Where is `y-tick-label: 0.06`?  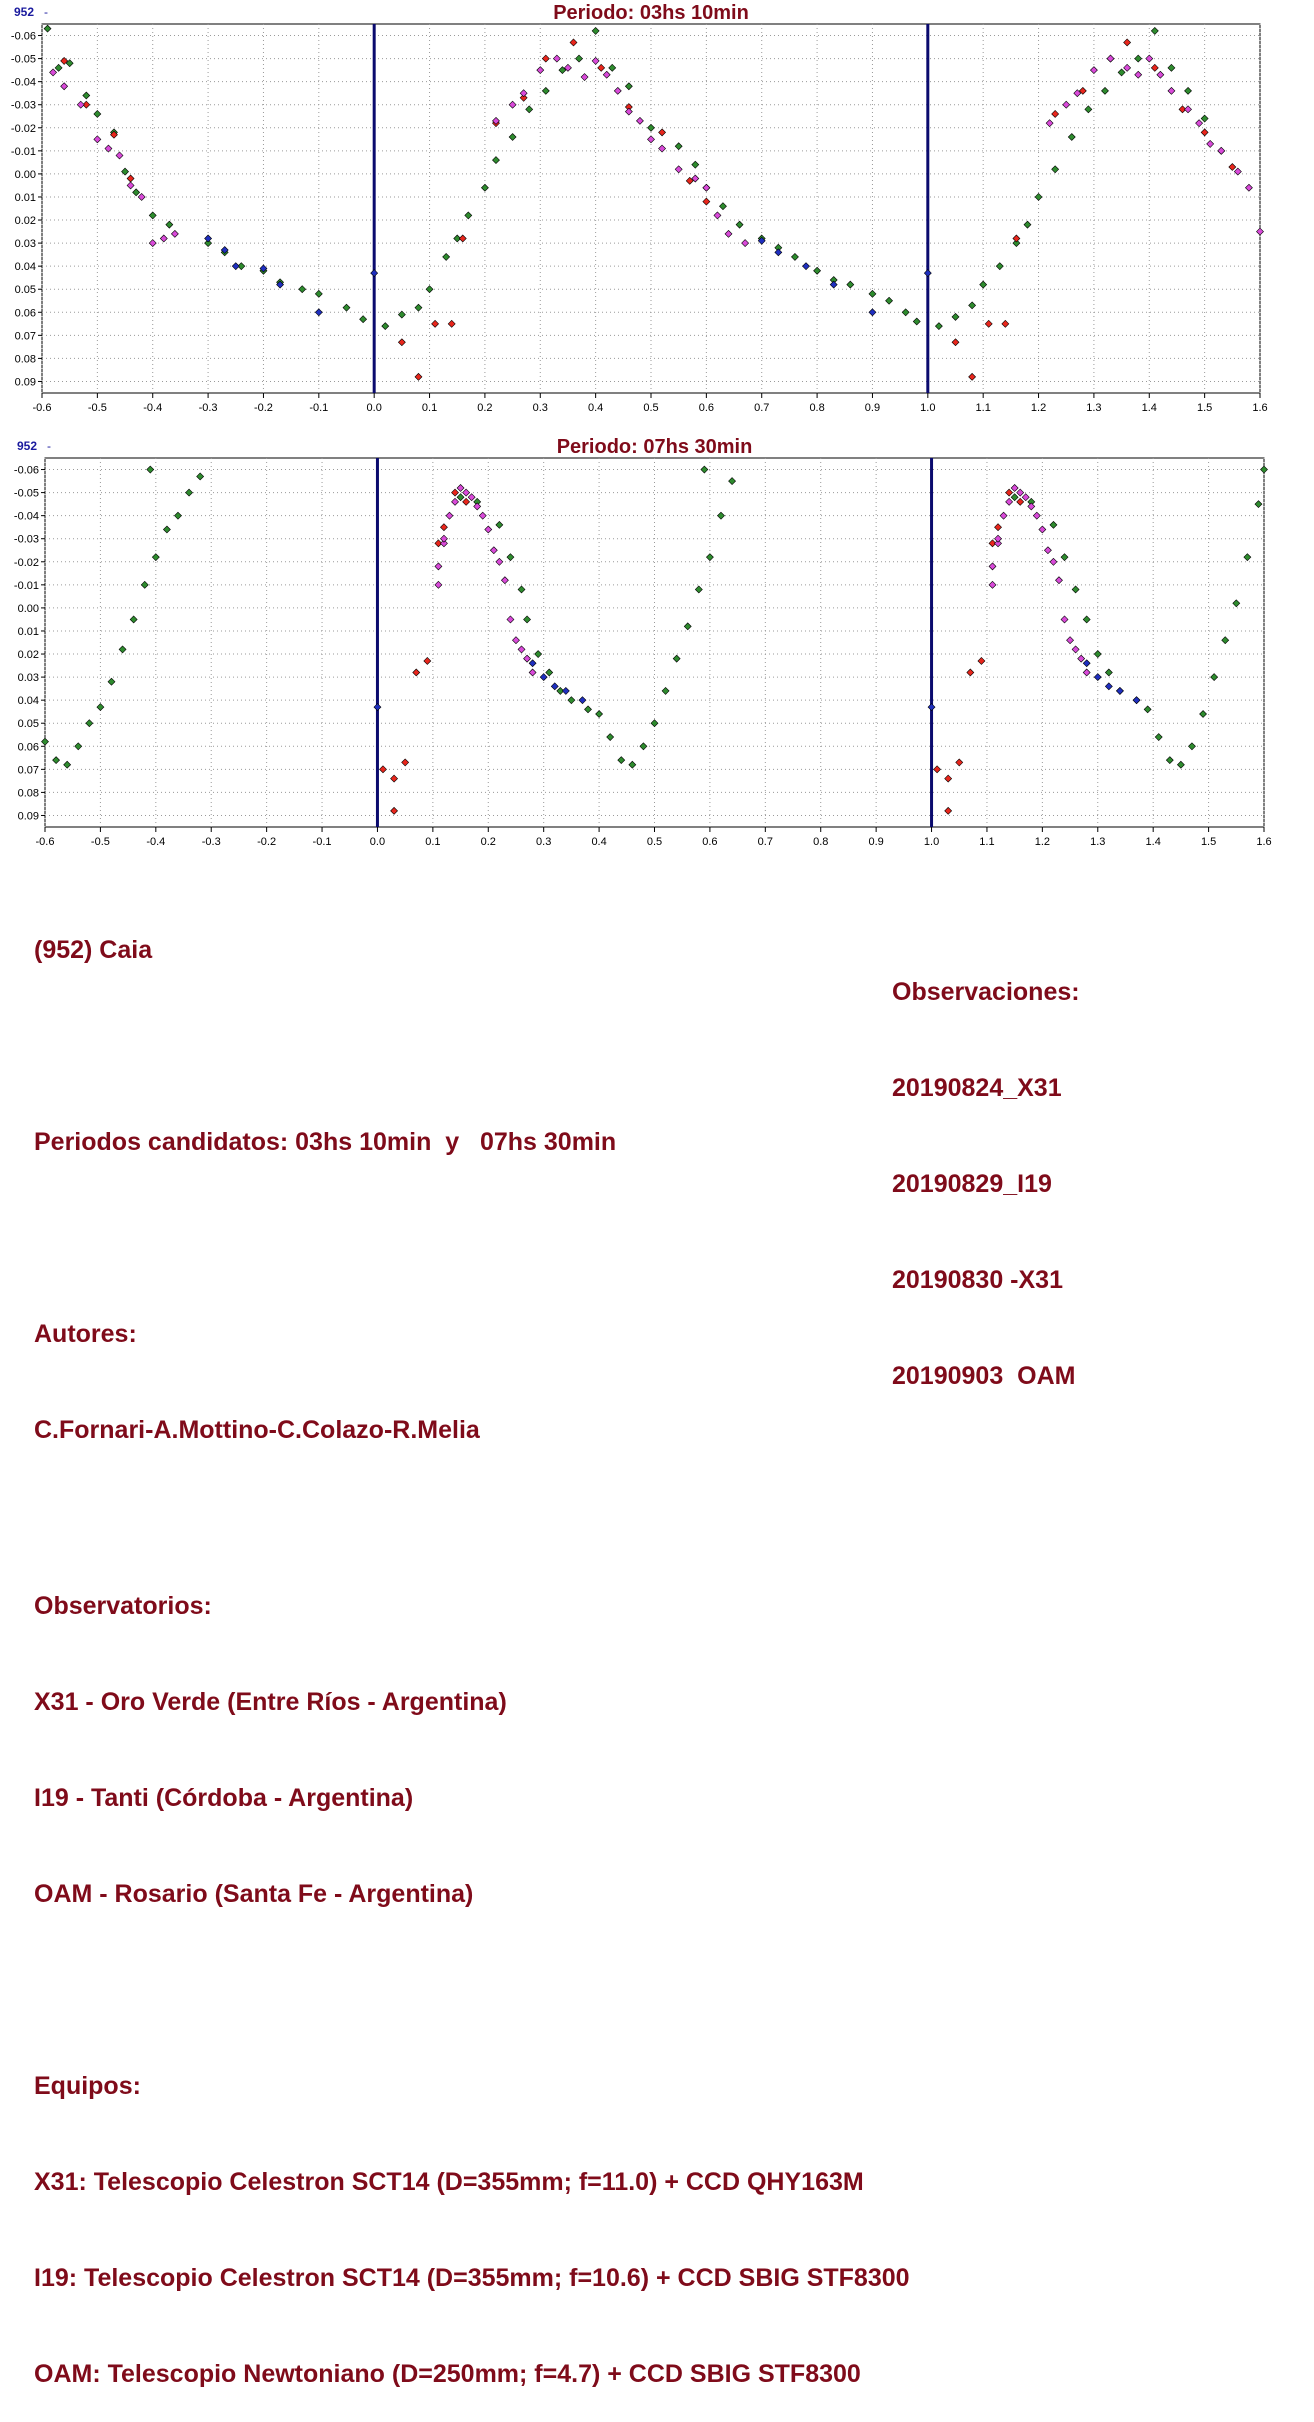
y-tick-label: 0.06 is located at coordinates (28, 747).